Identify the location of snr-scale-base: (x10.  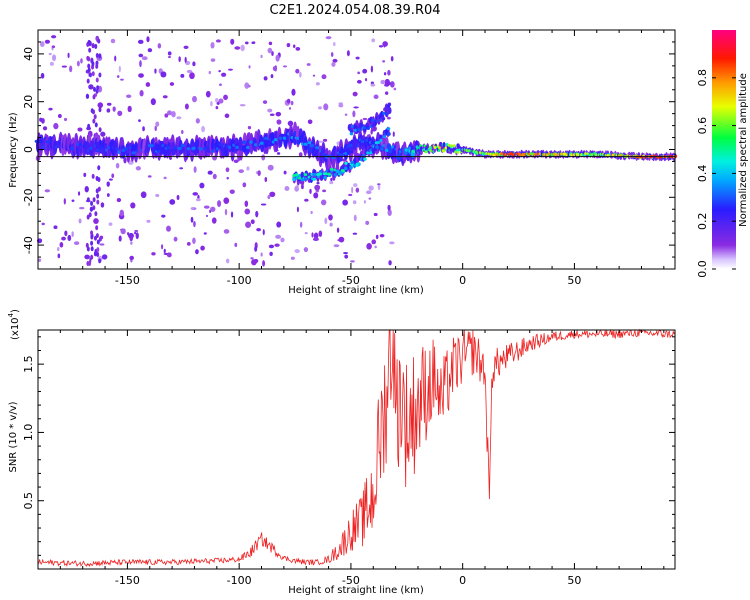
(15, 328).